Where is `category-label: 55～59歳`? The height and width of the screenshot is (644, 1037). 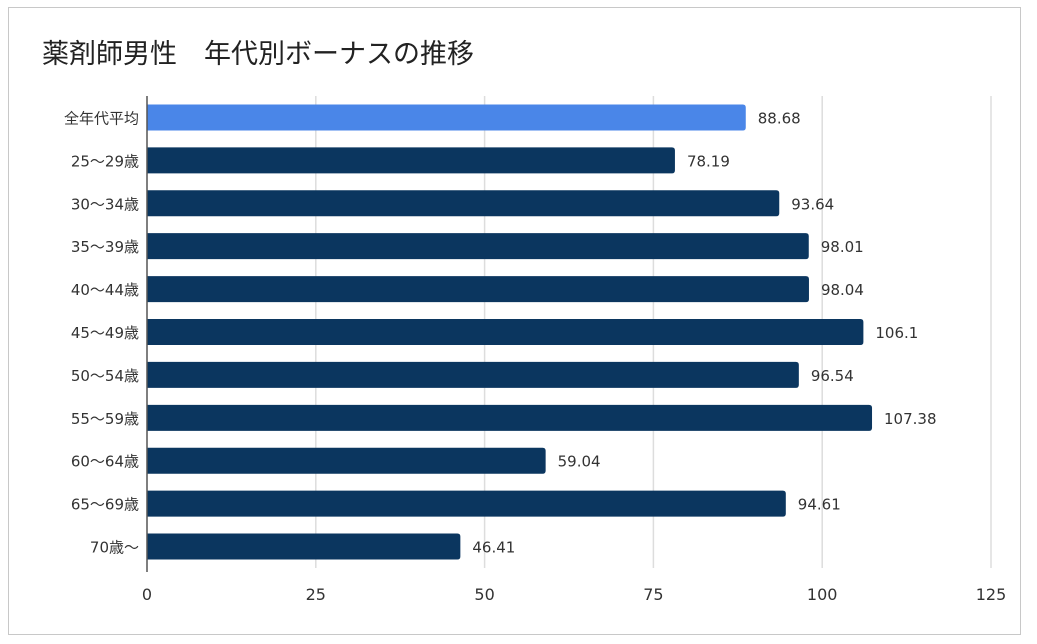 category-label: 55～59歳 is located at coordinates (105, 419).